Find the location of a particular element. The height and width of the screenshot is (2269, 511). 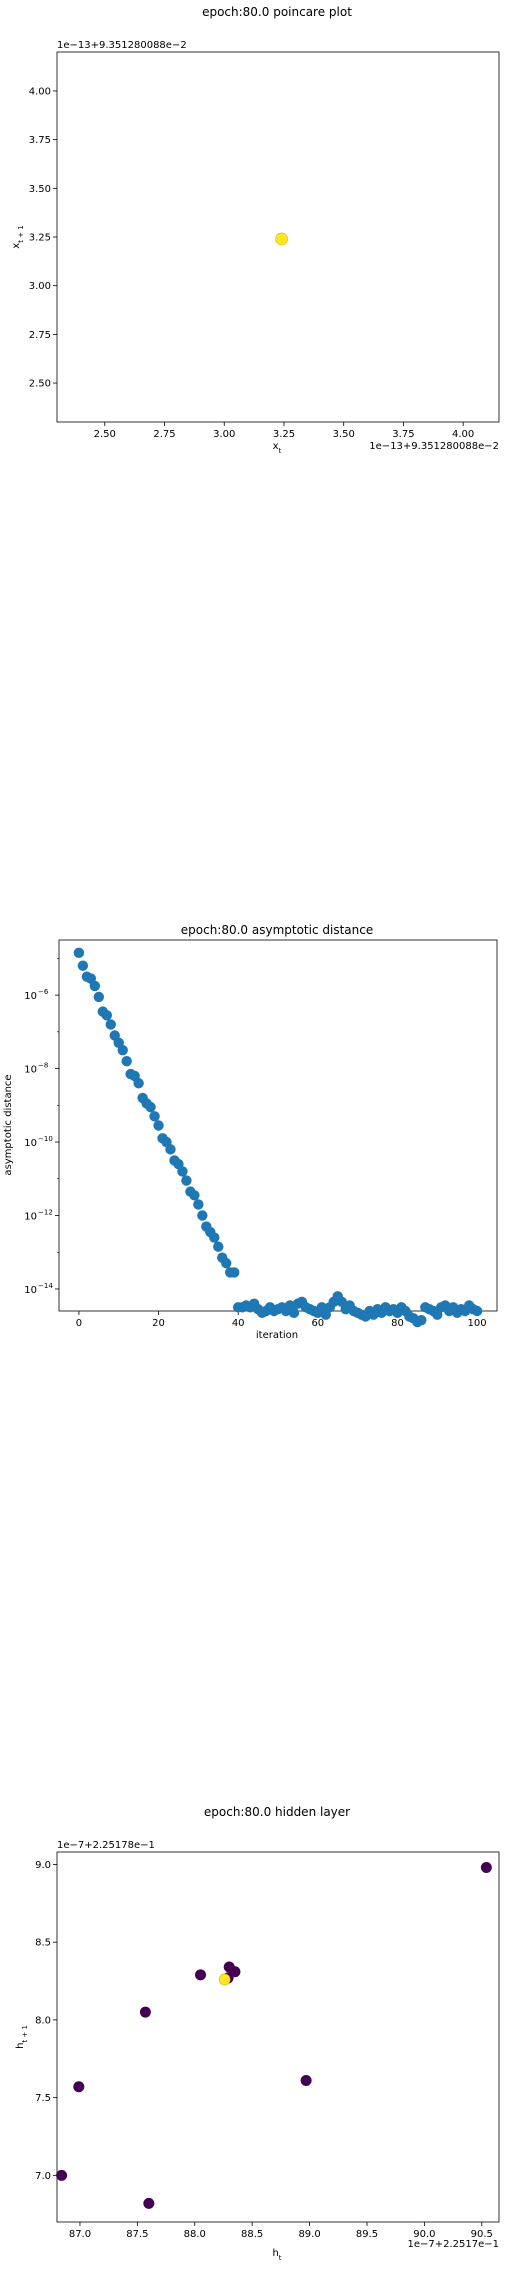

hidden-layer-y-tick-label-1: 7.5 is located at coordinates (43, 2098).